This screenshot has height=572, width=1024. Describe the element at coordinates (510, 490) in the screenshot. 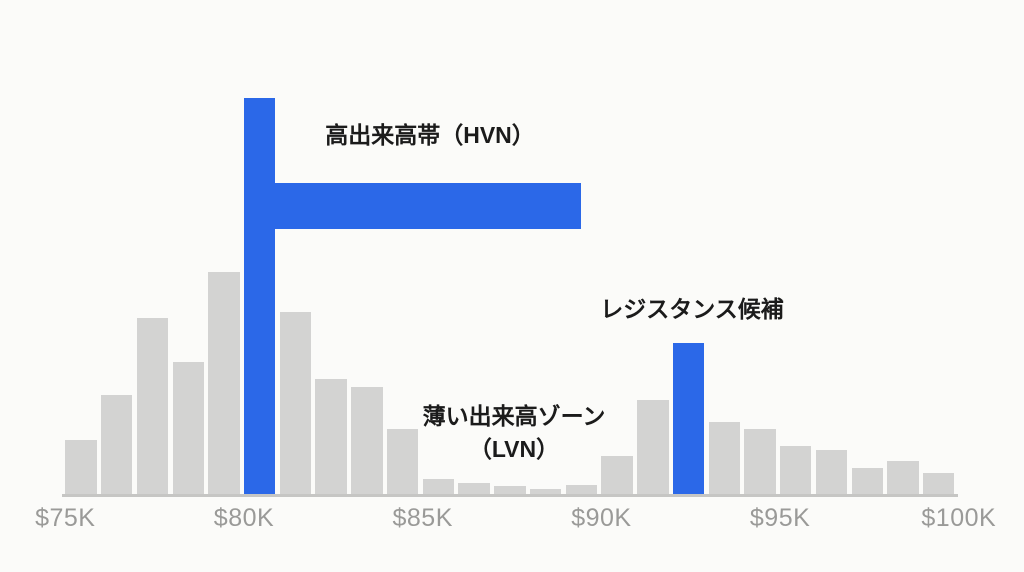

I see `volume-bar-87k` at that location.